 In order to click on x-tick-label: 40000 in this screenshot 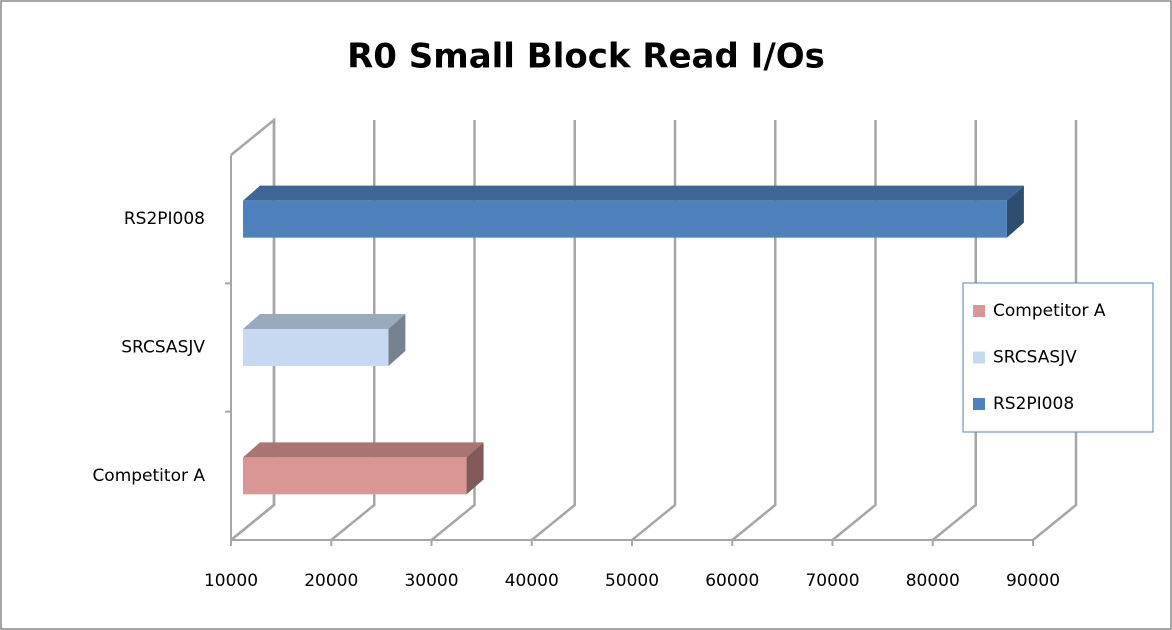, I will do `click(532, 581)`.